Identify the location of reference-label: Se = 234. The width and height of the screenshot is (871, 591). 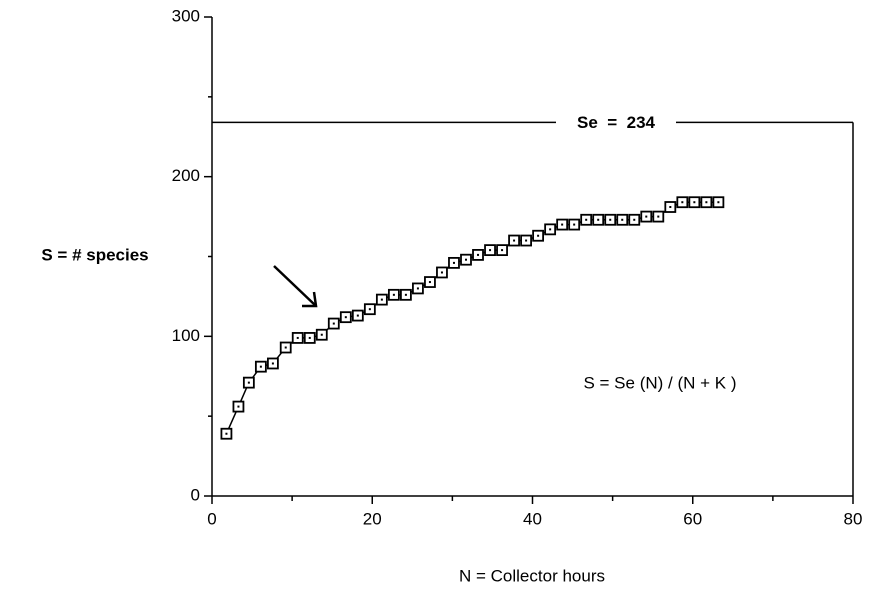
(616, 122).